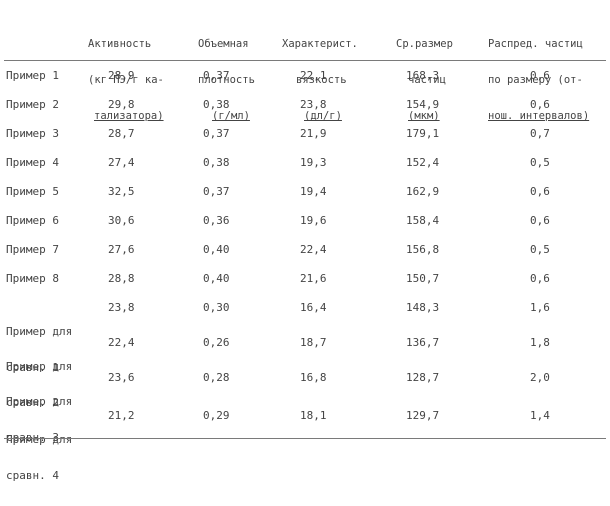  What do you see at coordinates (535, 44) in the screenshot?
I see `header-line: Распред. частиц` at bounding box center [535, 44].